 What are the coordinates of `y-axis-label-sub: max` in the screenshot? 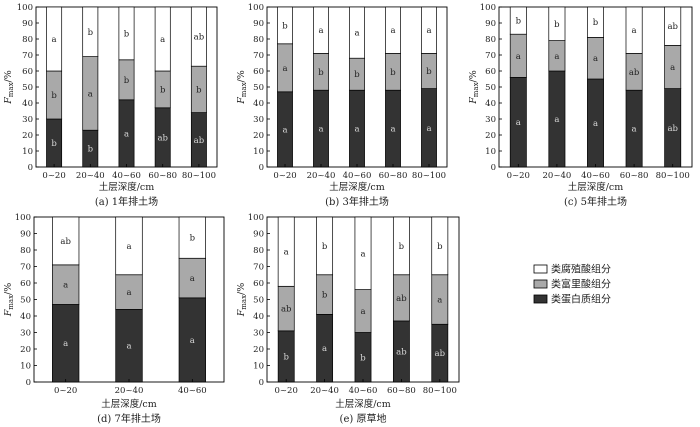 It's located at (244, 302).